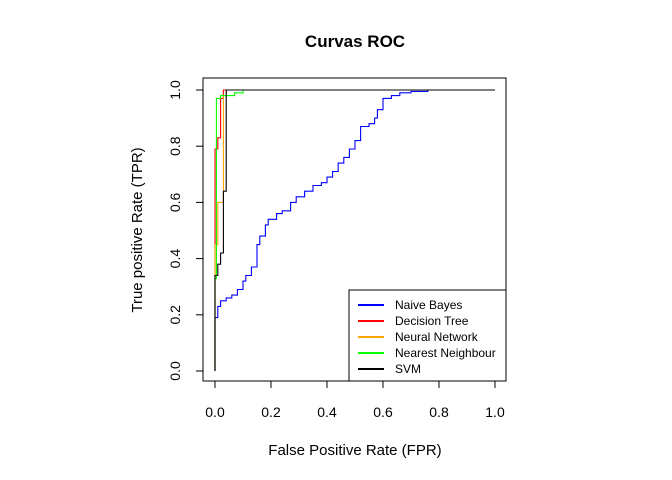 This screenshot has height=480, width=672. What do you see at coordinates (185, 230) in the screenshot?
I see `y-axis: 0.0 0.2 0.4 0.6 0.8 1.0` at bounding box center [185, 230].